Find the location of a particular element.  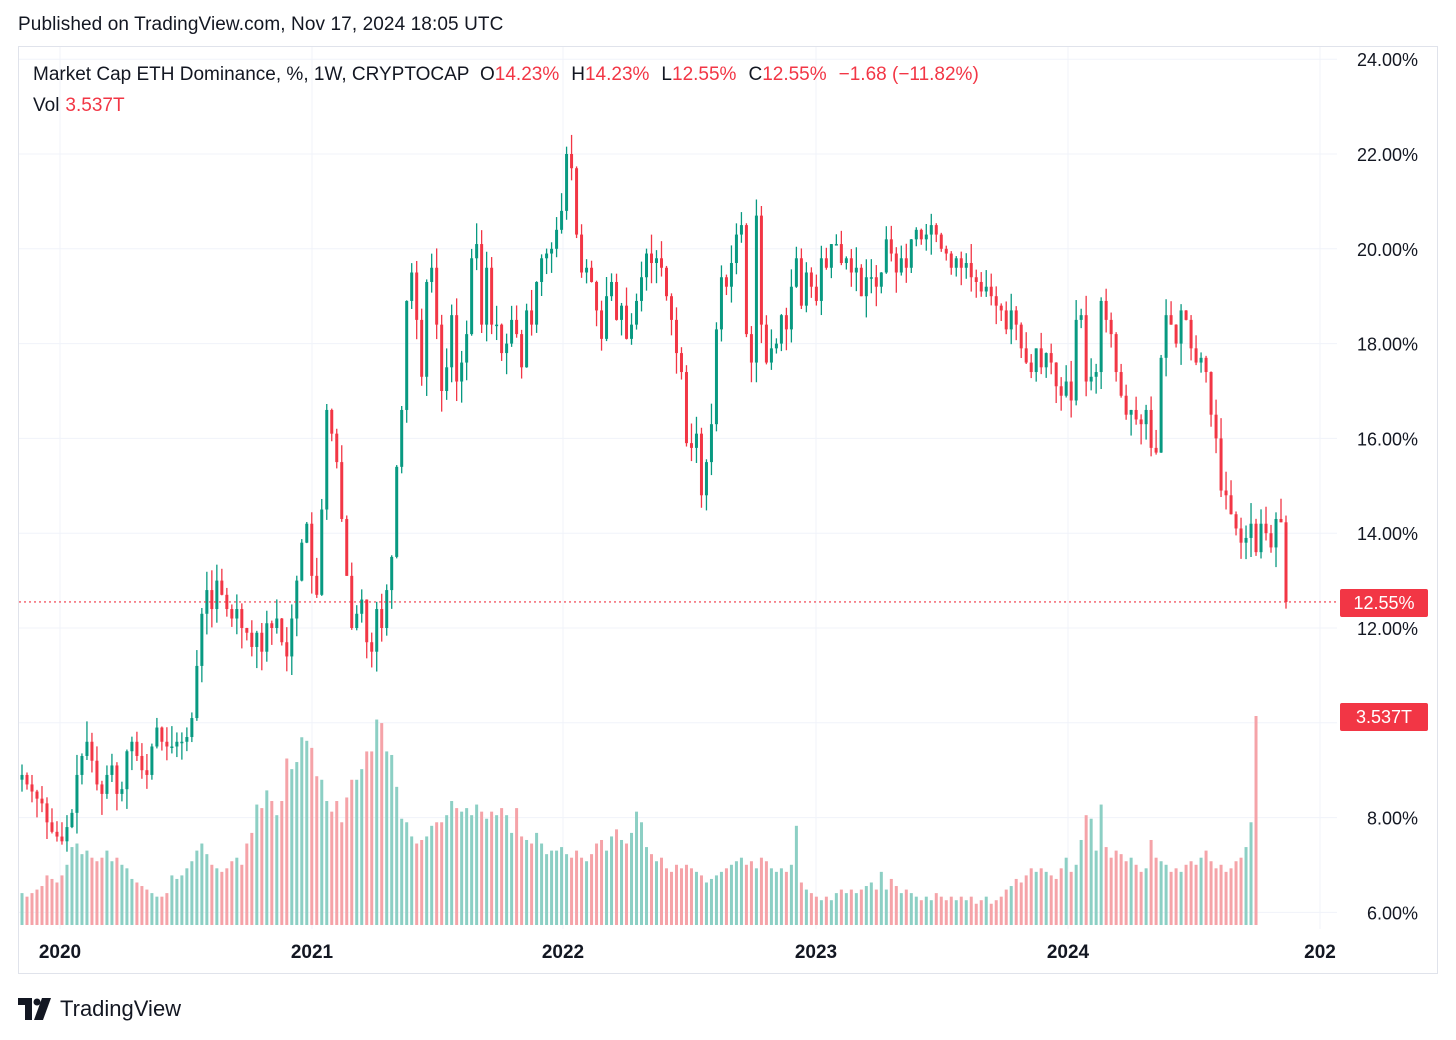

x-tick-label: 2023 is located at coordinates (816, 952).